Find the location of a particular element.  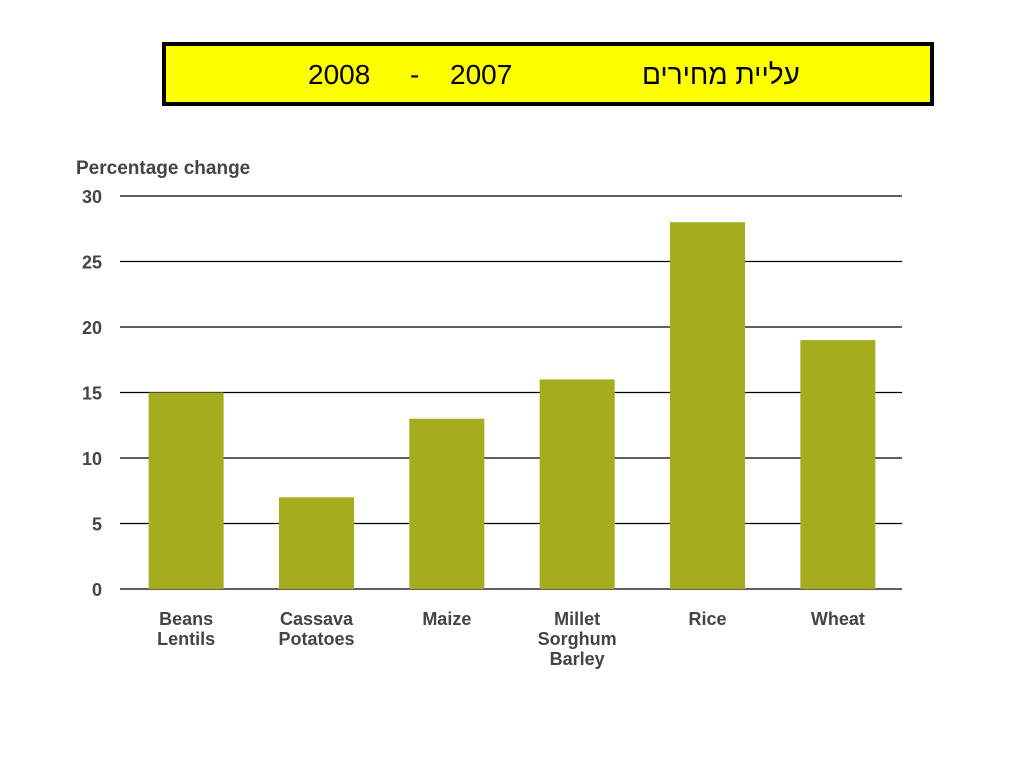

category-label: Millet is located at coordinates (577, 619).